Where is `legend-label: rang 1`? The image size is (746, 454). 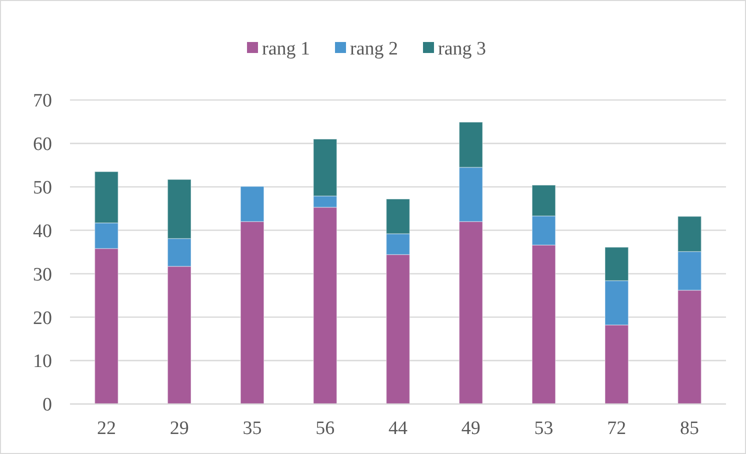
legend-label: rang 1 is located at coordinates (286, 49).